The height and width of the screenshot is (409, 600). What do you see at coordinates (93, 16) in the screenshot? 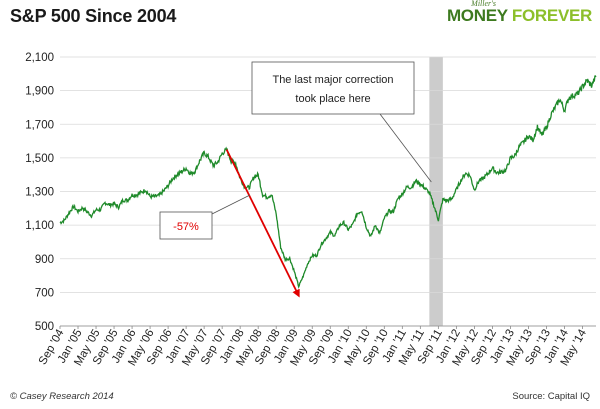
I see `chart-title: S&P 500 Since 2004` at bounding box center [93, 16].